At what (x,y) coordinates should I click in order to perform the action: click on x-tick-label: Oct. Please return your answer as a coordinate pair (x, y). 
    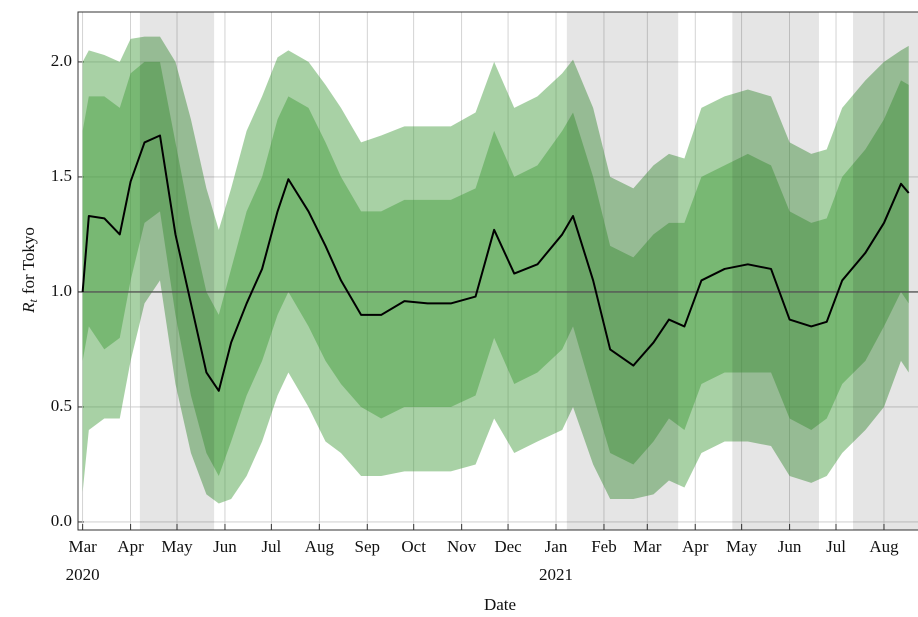
    Looking at the image, I should click on (413, 546).